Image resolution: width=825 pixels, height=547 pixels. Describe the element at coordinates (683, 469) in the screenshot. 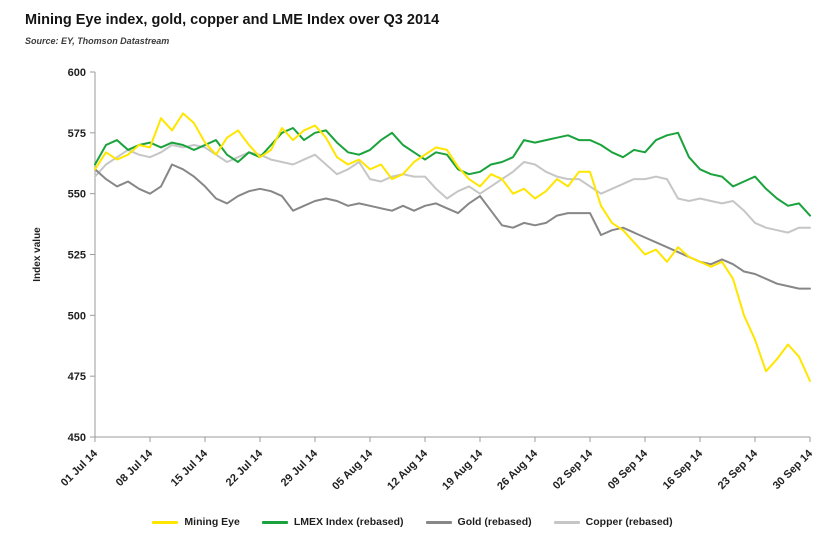

I see `x-tick-label: 16 Sep 14` at that location.